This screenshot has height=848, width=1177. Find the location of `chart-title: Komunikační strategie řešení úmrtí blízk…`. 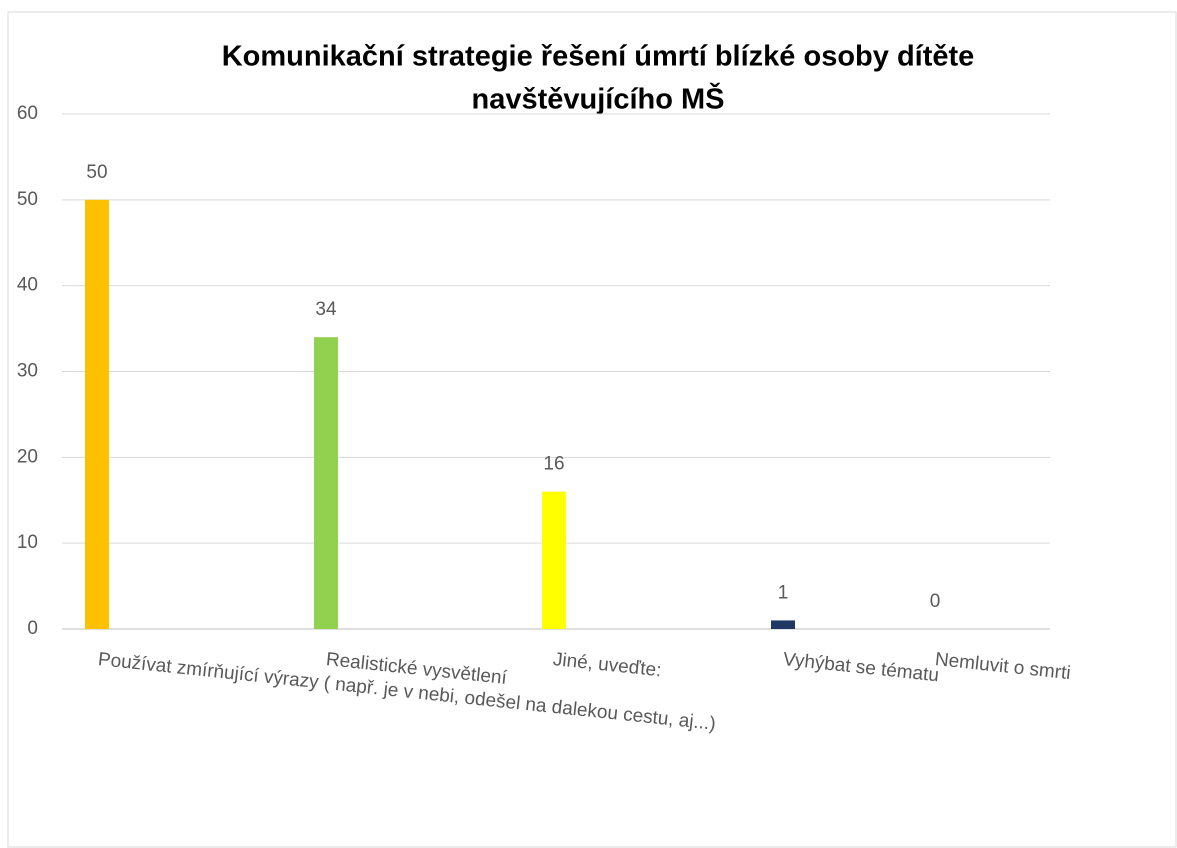

chart-title: Komunikační strategie řešení úmrtí blízk… is located at coordinates (598, 57).